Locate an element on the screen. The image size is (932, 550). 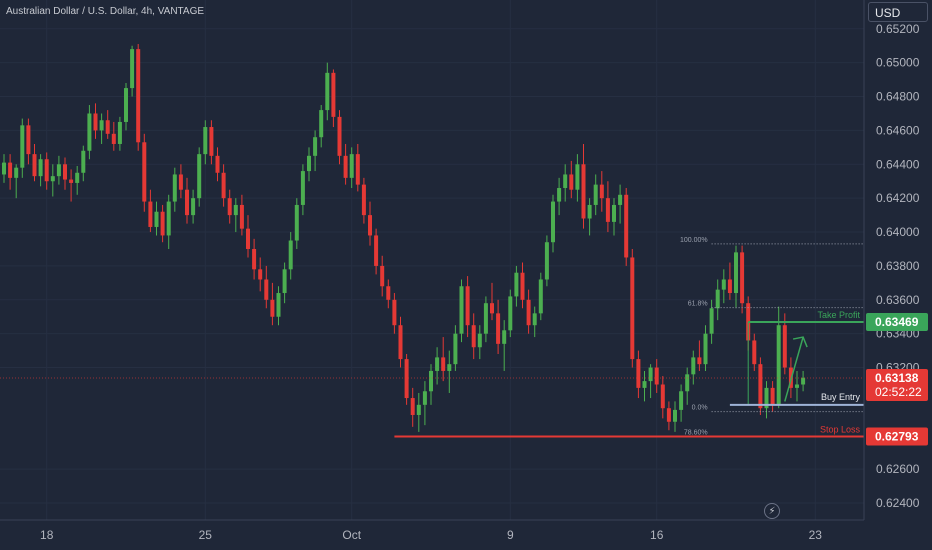
currency-button: USD is located at coordinates (898, 12).